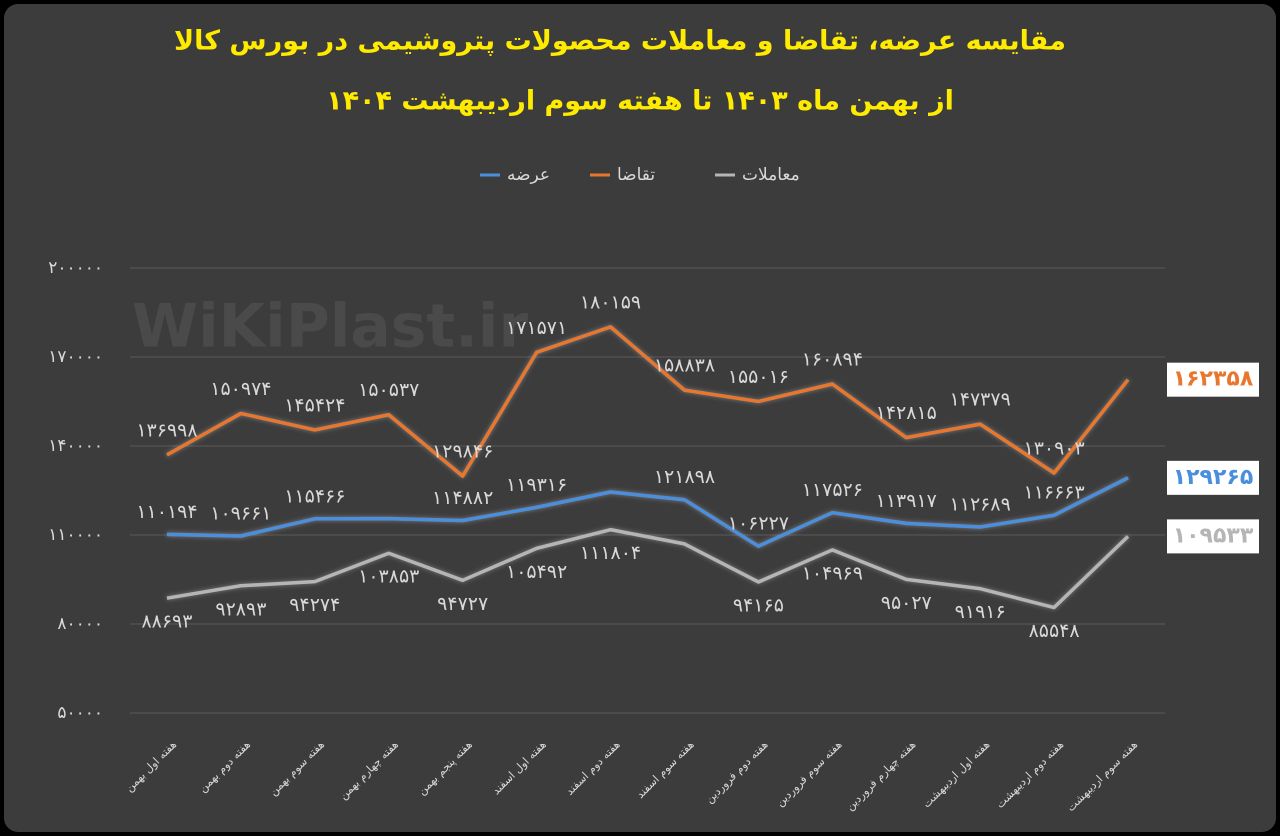  Describe the element at coordinates (536, 485) in the screenshot. I see `data-label: ۱۱۹۳۱۶` at that location.